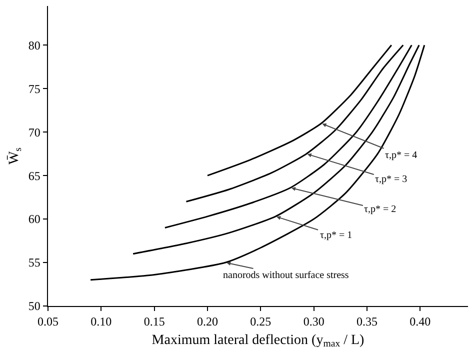  I want to click on y-tick-label: 80, so click(34, 45).